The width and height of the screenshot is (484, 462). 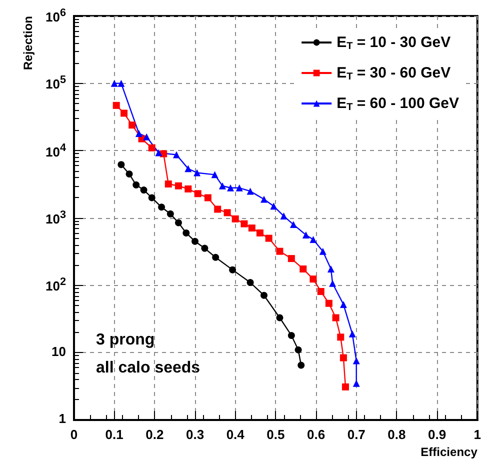 I want to click on x-tick-label: 0.1, so click(x=114, y=434).